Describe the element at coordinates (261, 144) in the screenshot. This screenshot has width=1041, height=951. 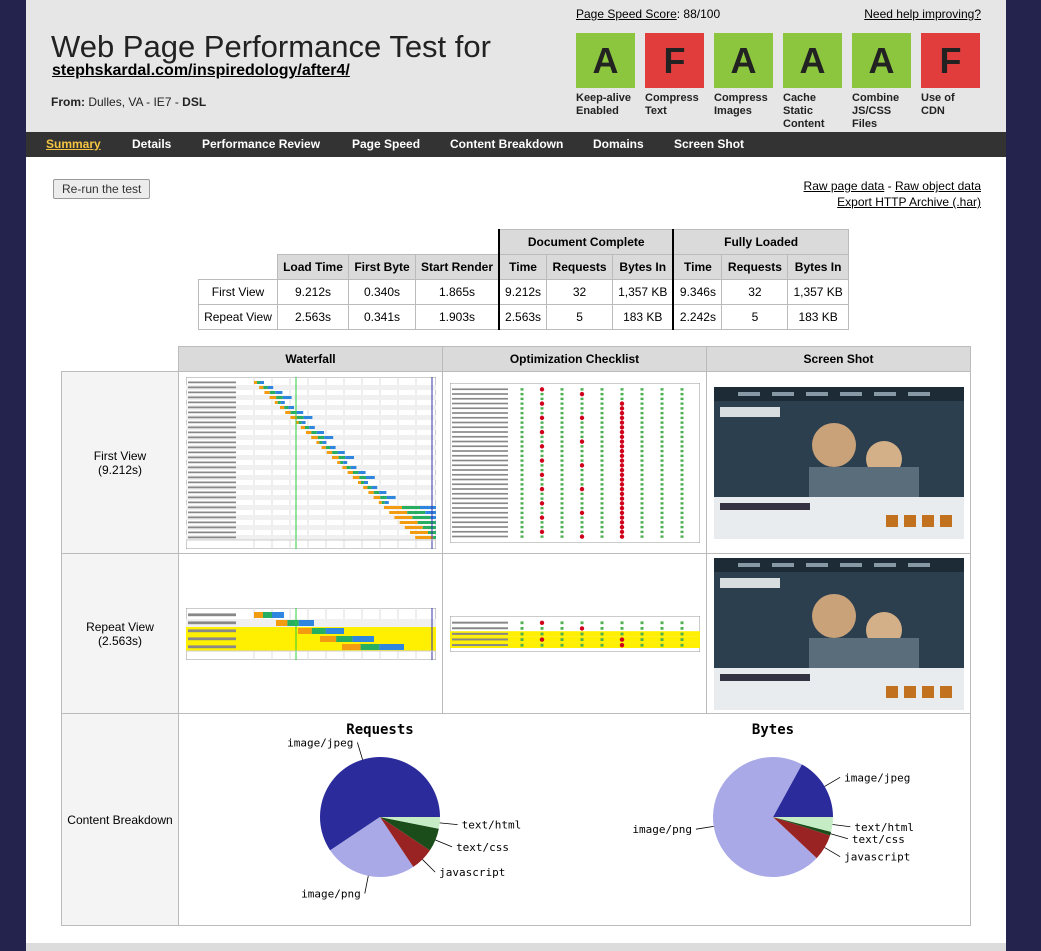
I see `tab-performance-review: Performance Review` at that location.